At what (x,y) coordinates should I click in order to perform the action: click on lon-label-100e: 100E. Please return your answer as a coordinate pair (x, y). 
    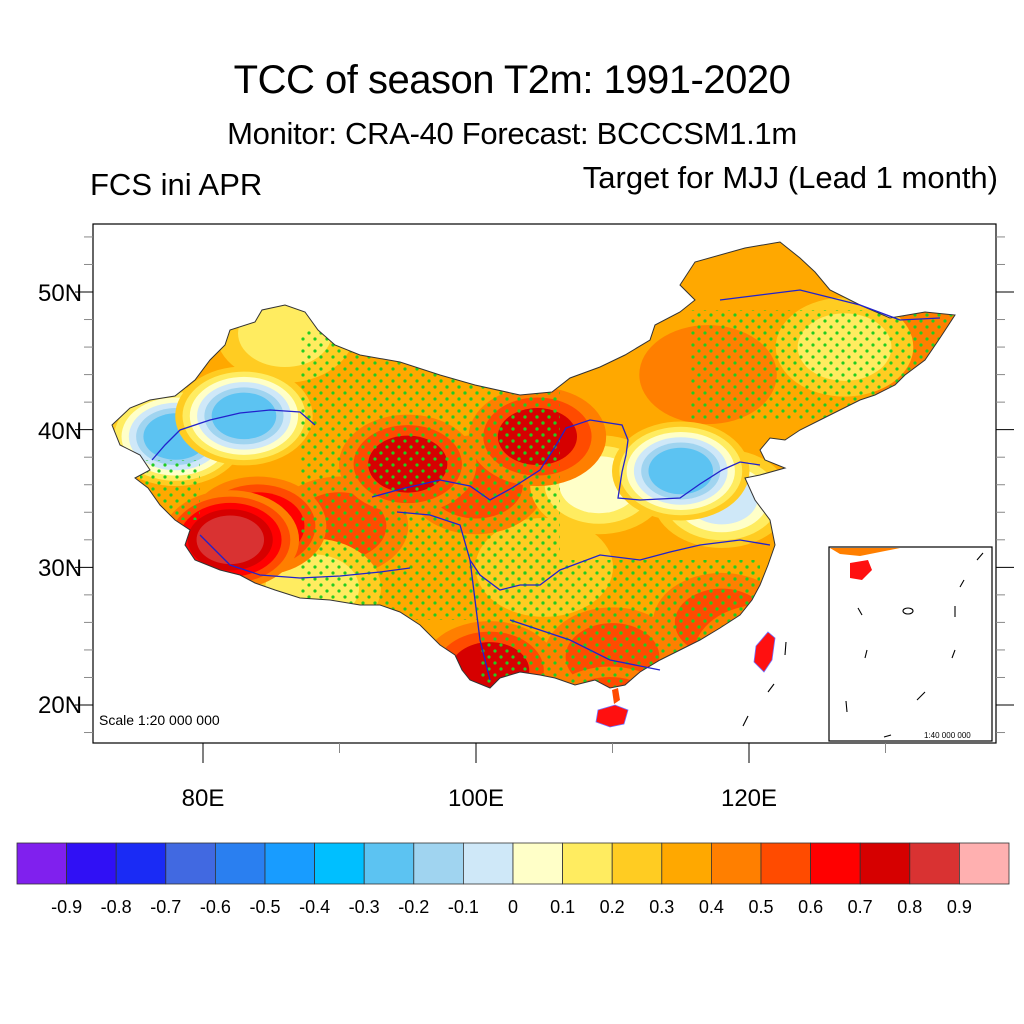
    Looking at the image, I should click on (476, 798).